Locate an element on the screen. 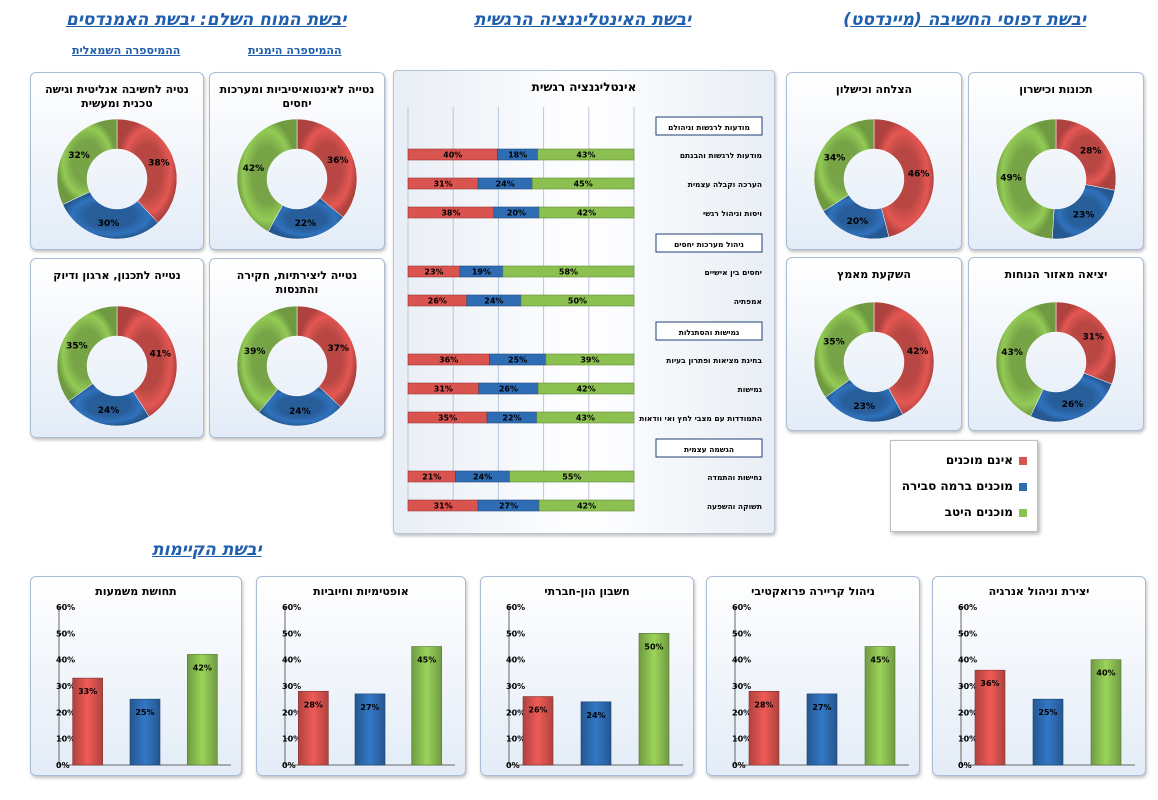 The width and height of the screenshot is (1158, 800). ei-chart-title: אינטליגנציה רגשית is located at coordinates (584, 87).